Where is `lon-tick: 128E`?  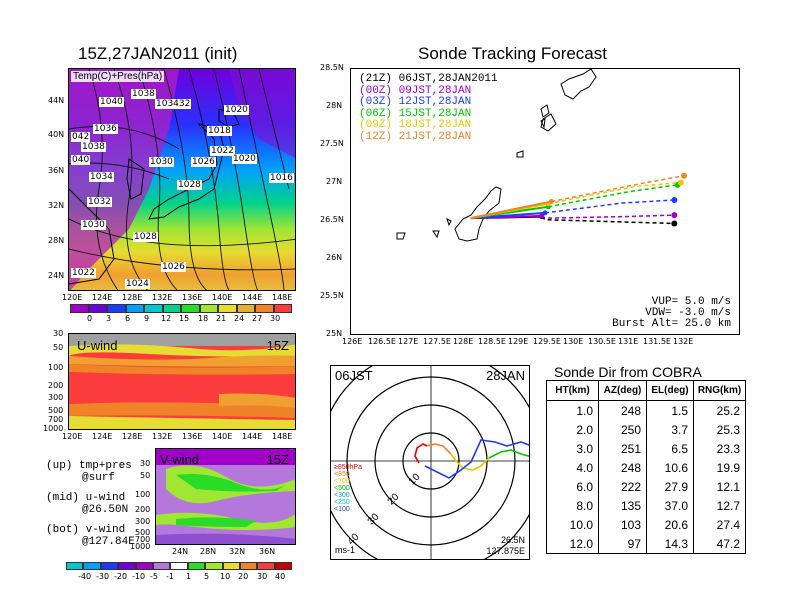
lon-tick: 128E is located at coordinates (463, 341).